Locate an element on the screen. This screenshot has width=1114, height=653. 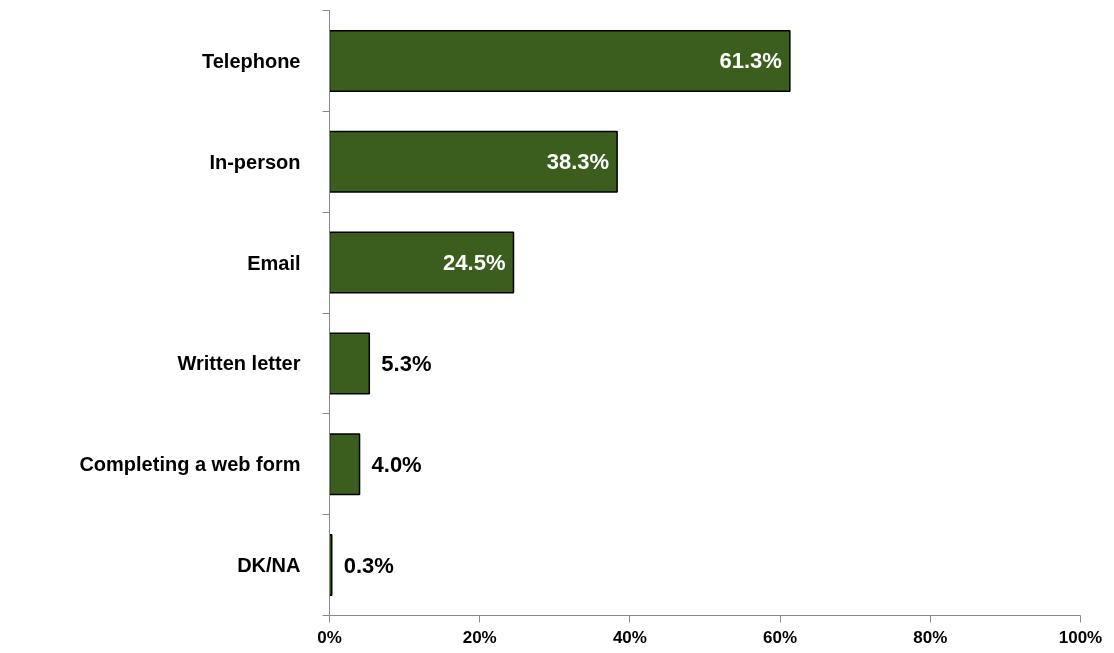
x-tick-label: 20% is located at coordinates (479, 637).